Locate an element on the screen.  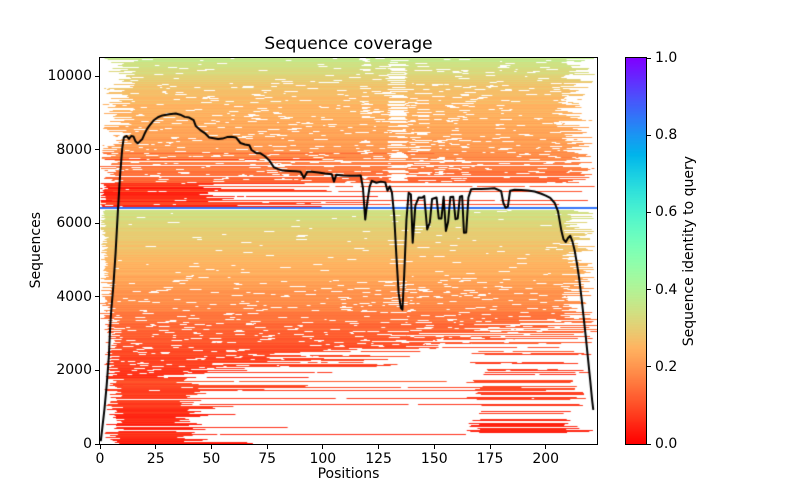
colorbar-tick-label: 0.6 is located at coordinates (666, 212).